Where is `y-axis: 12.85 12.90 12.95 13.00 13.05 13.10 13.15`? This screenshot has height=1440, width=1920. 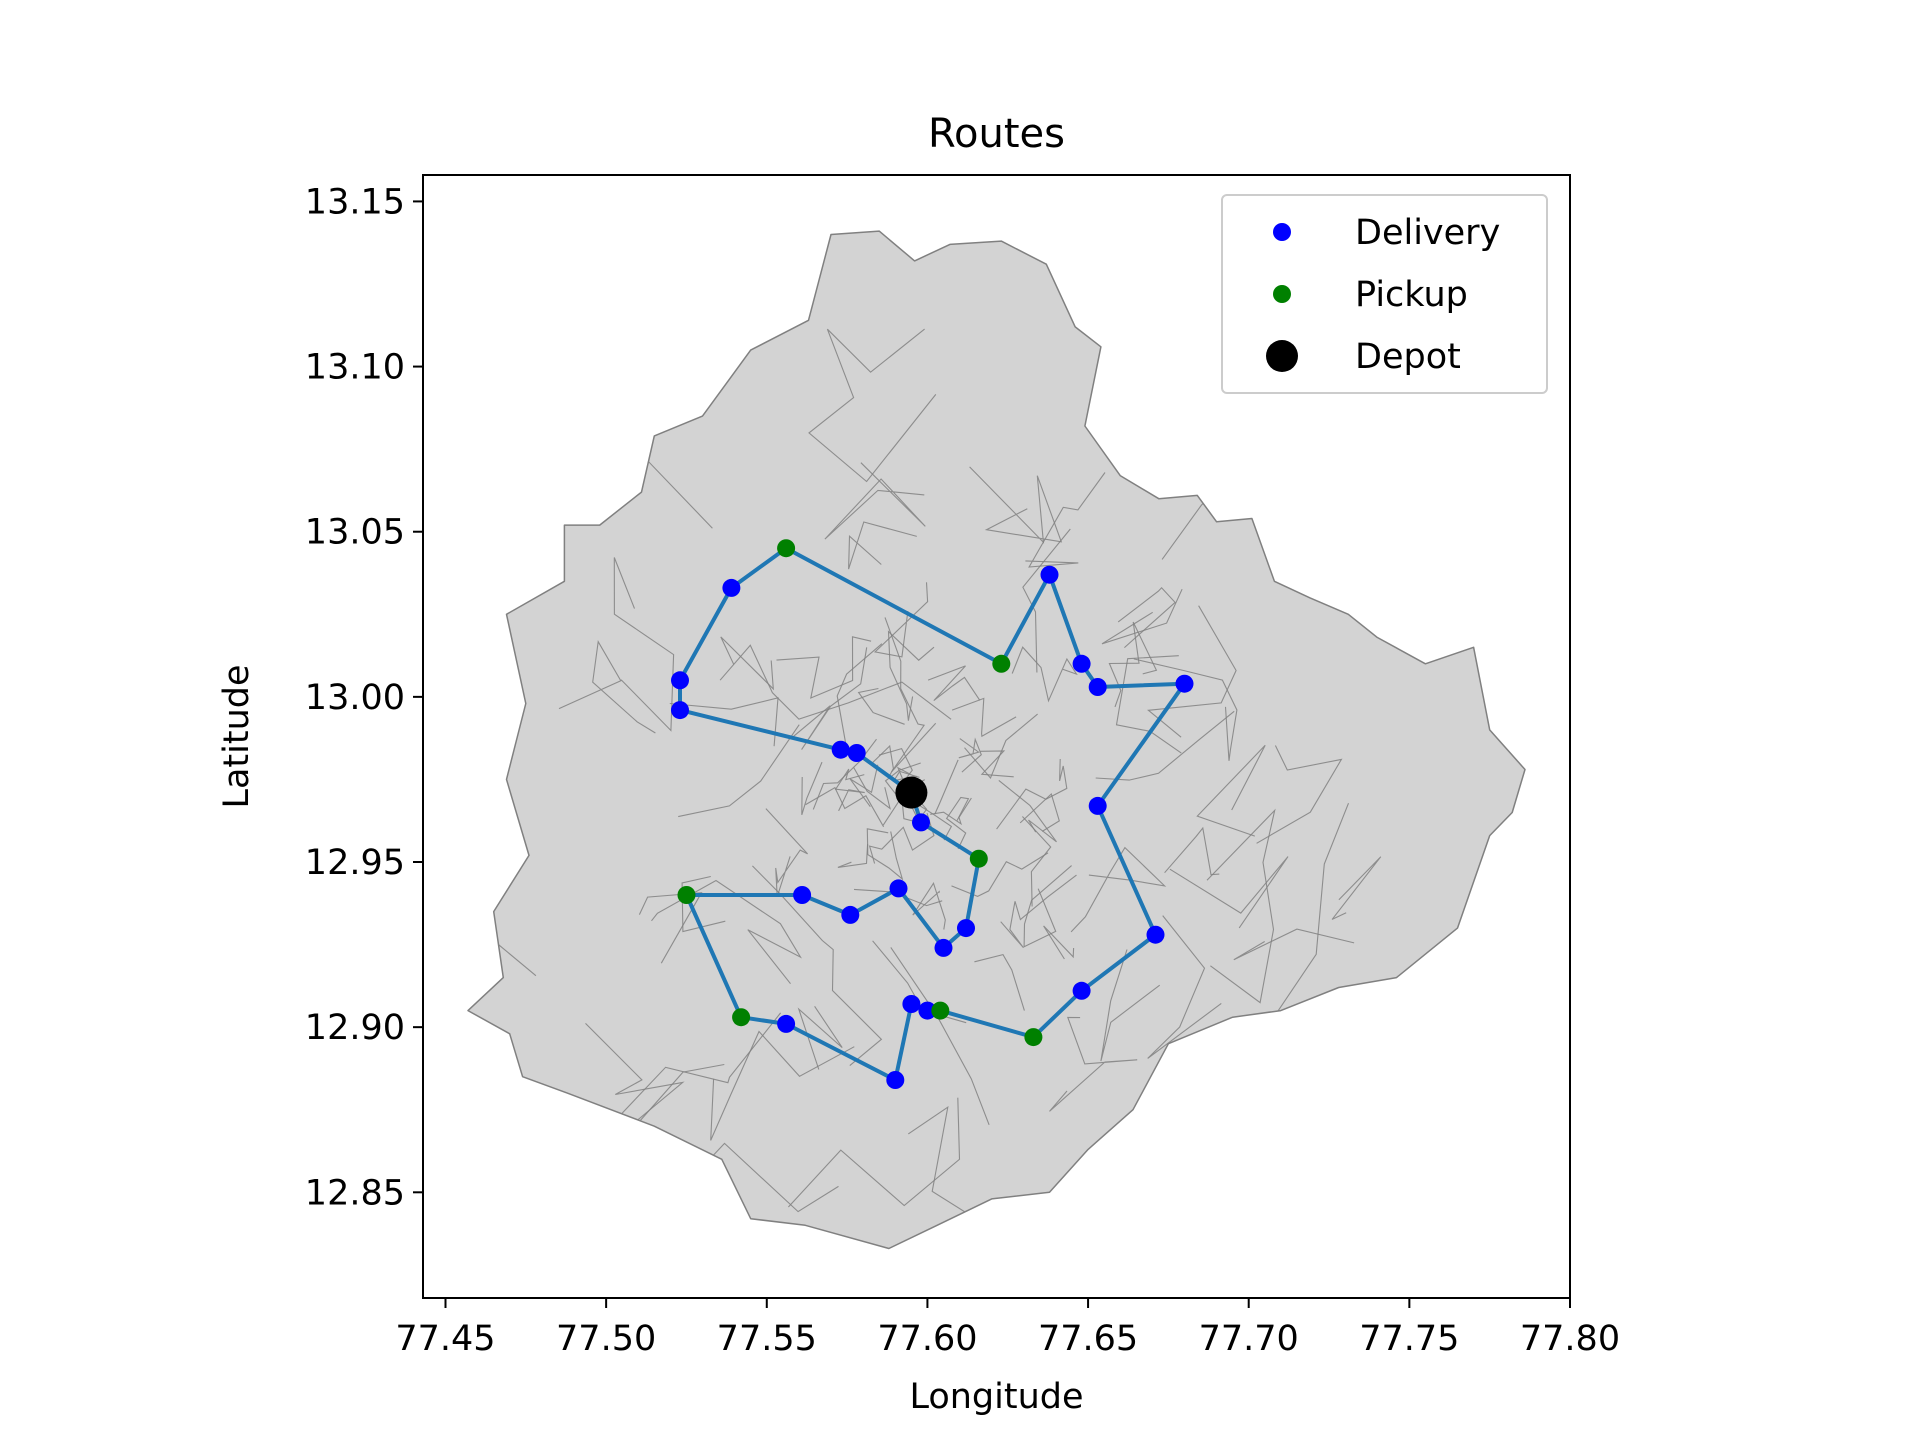
y-axis: 12.85 12.90 12.95 13.00 13.05 13.10 13.15 is located at coordinates (364, 697).